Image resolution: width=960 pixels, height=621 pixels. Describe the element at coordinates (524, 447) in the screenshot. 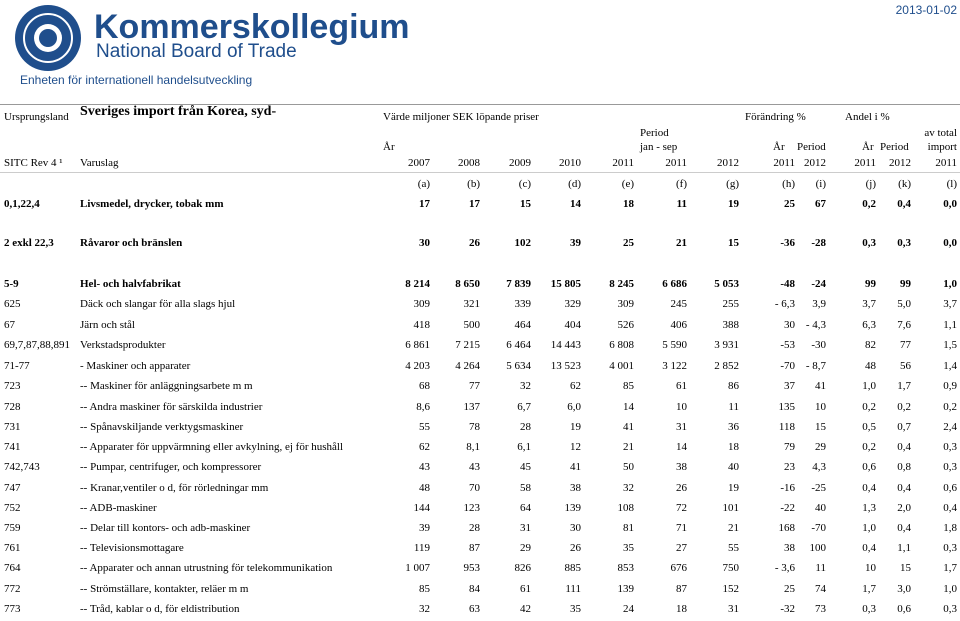

I see `row-value: 6,1` at that location.